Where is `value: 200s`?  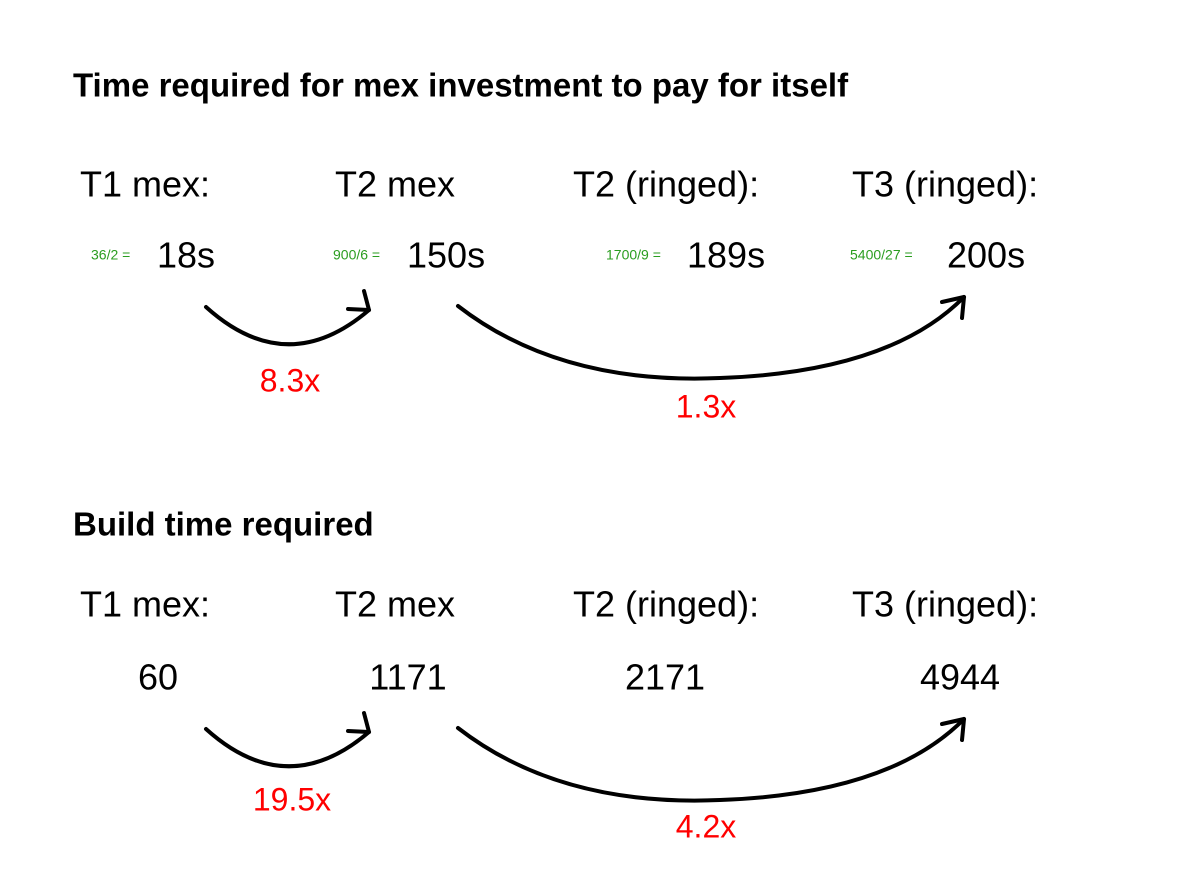 value: 200s is located at coordinates (986, 255).